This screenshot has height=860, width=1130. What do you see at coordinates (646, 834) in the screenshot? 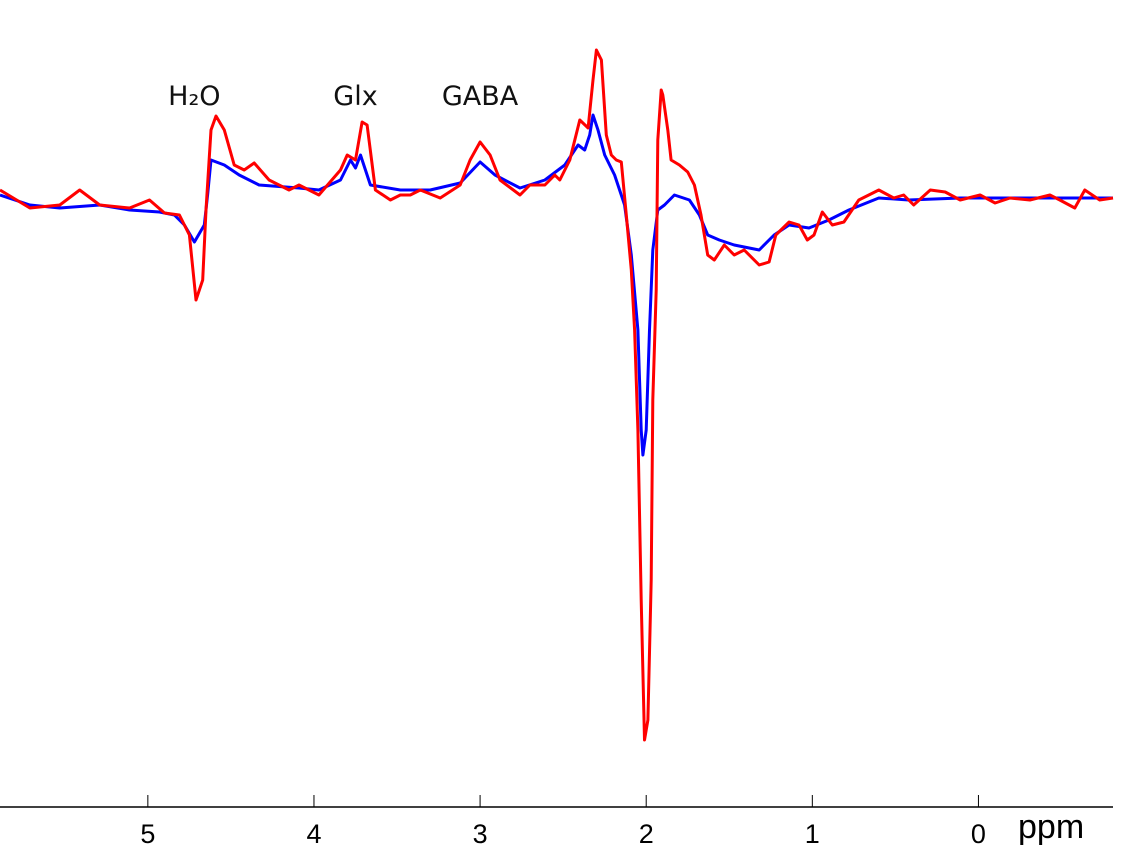
I see `x-tick-label: 2` at bounding box center [646, 834].